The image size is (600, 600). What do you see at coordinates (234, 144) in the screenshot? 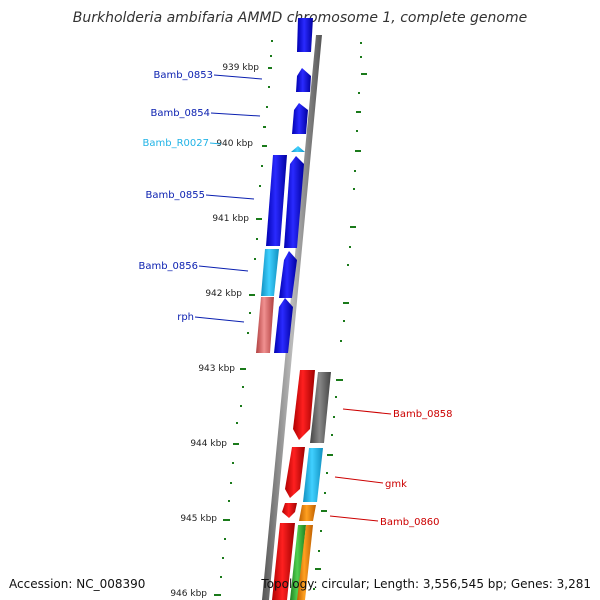
I see `kbp-label: 940 kbp` at bounding box center [234, 144].